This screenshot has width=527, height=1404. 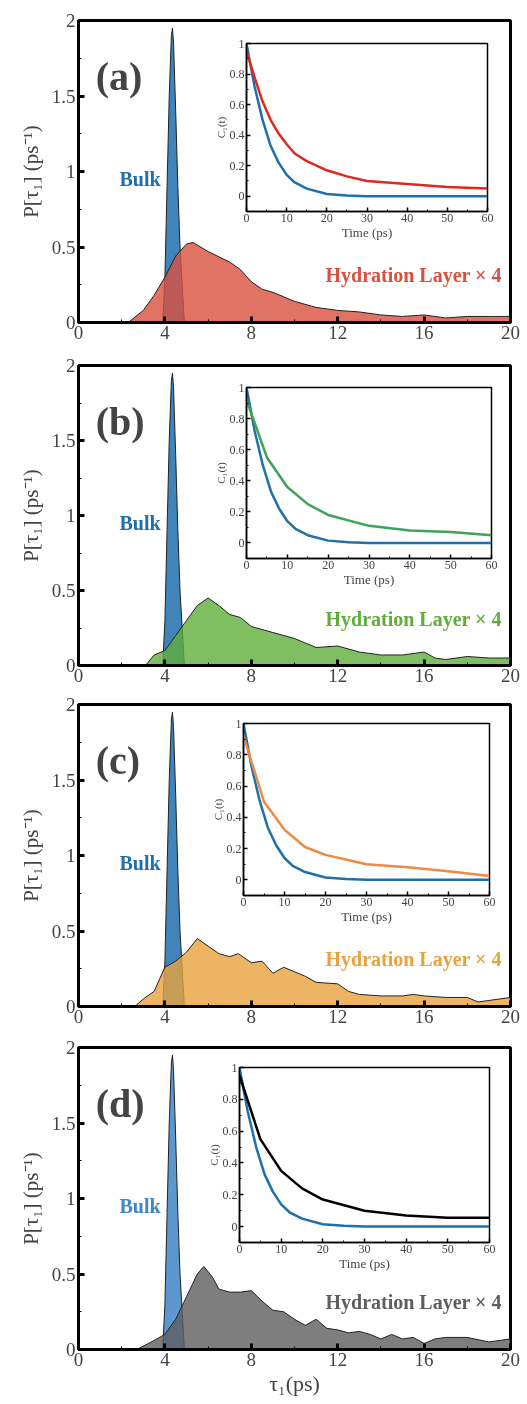 What do you see at coordinates (294, 1383) in the screenshot?
I see `x-axis-title: τ₁(ps)` at bounding box center [294, 1383].